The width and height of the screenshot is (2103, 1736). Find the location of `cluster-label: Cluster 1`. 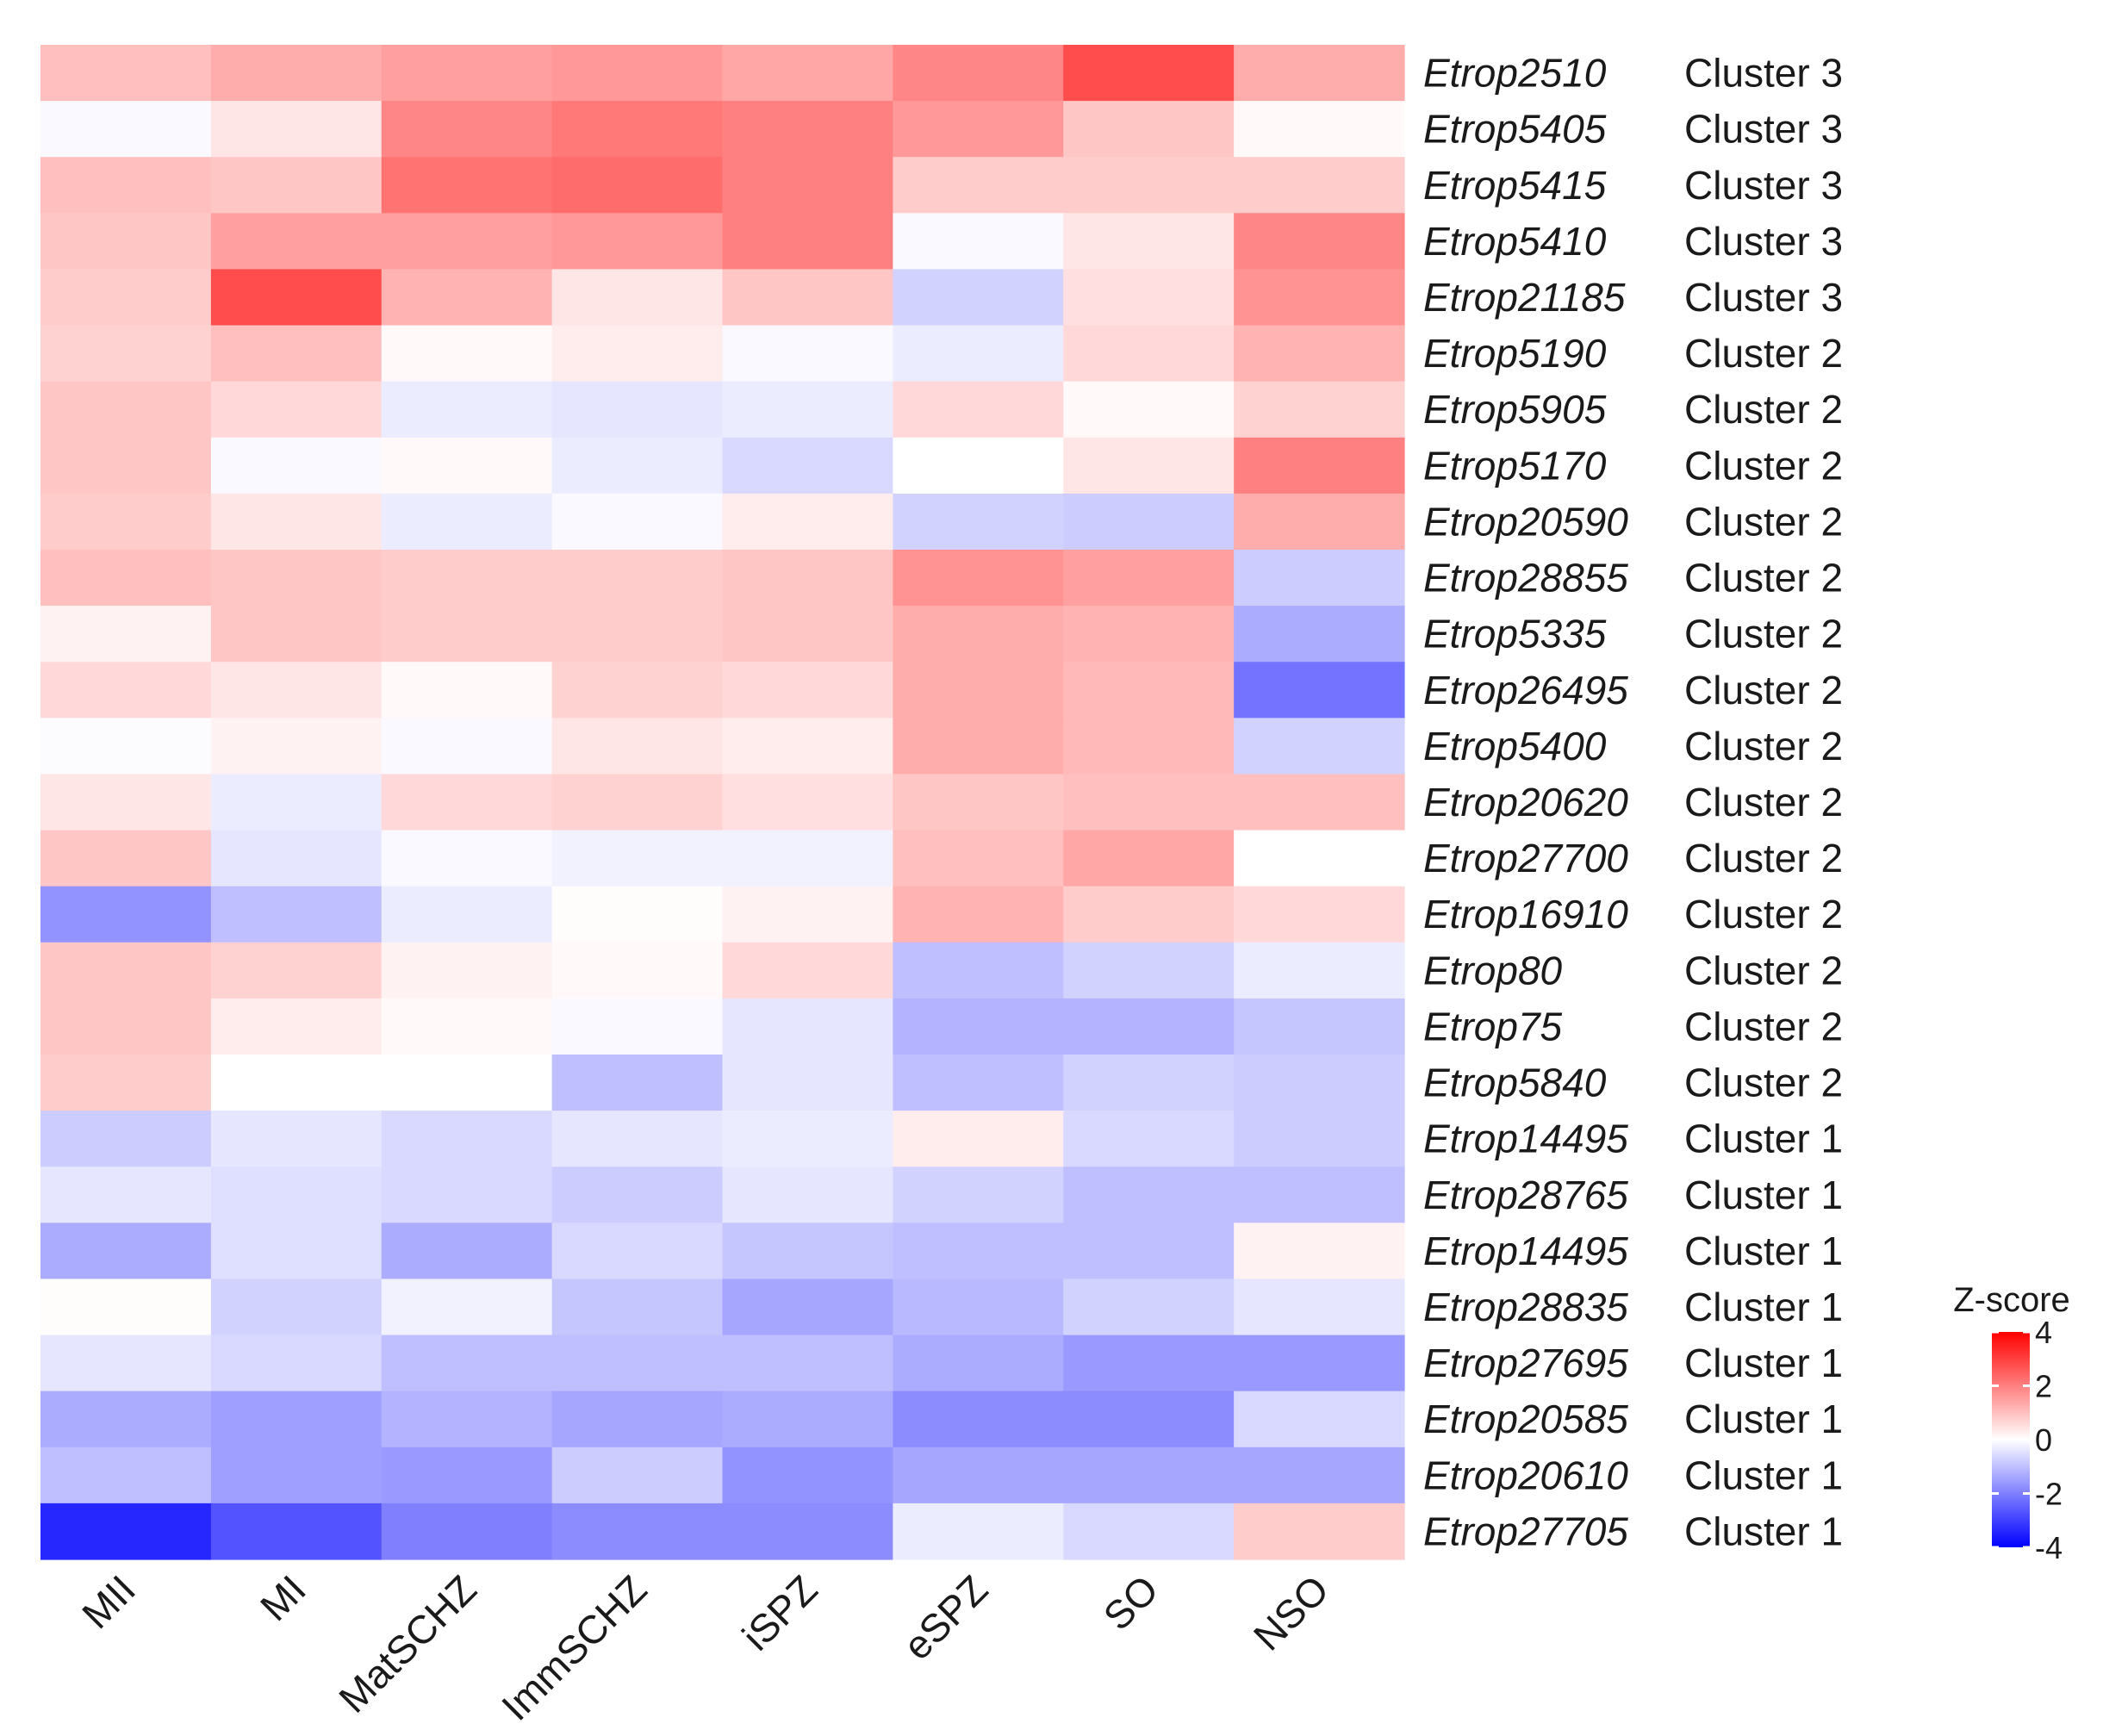

cluster-label: Cluster 1 is located at coordinates (1763, 1531).